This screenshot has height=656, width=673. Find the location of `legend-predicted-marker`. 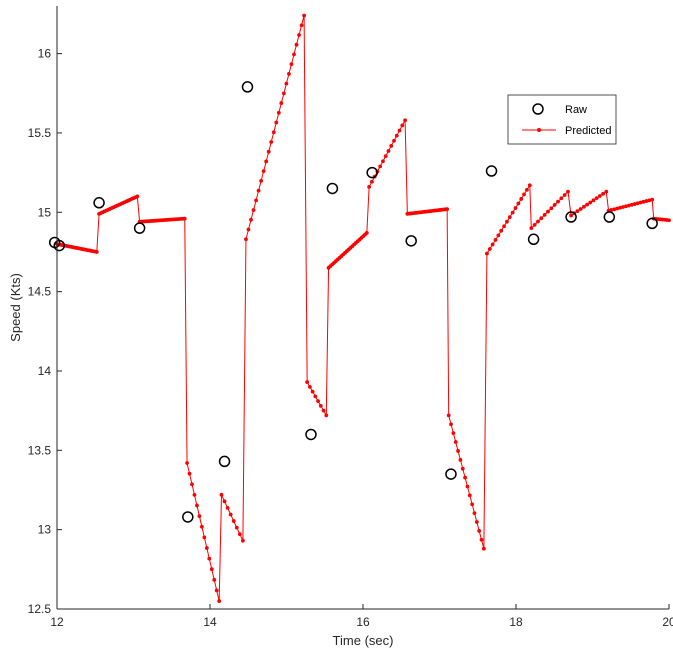

legend-predicted-marker is located at coordinates (539, 130).